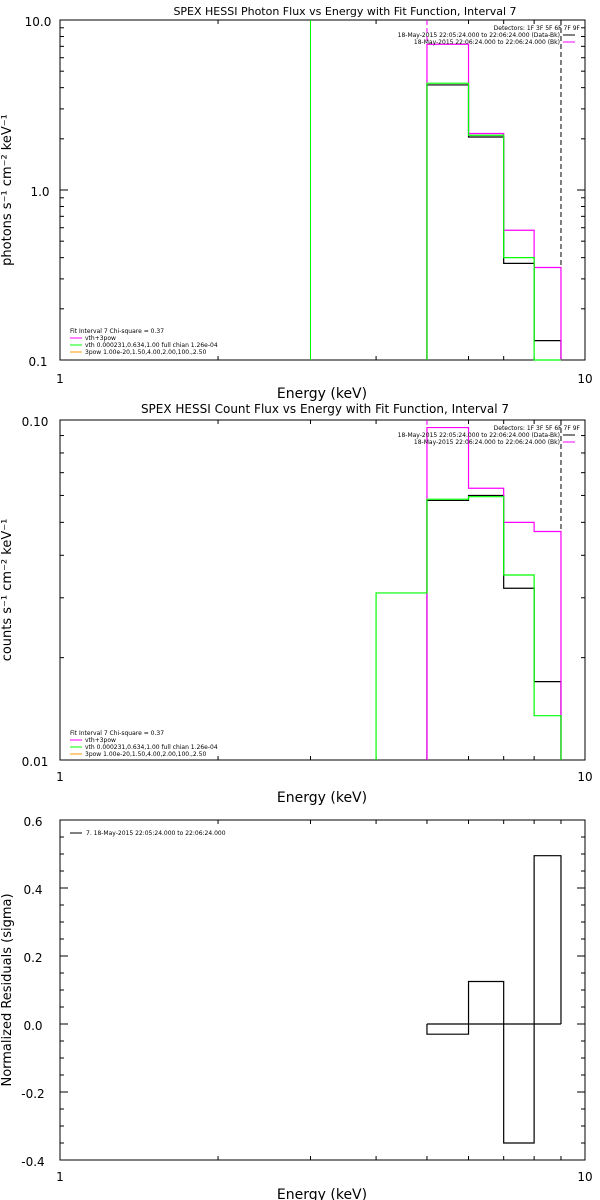  What do you see at coordinates (37, 362) in the screenshot?
I see `photon-flux-y-tick-0-1: 0.1` at bounding box center [37, 362].